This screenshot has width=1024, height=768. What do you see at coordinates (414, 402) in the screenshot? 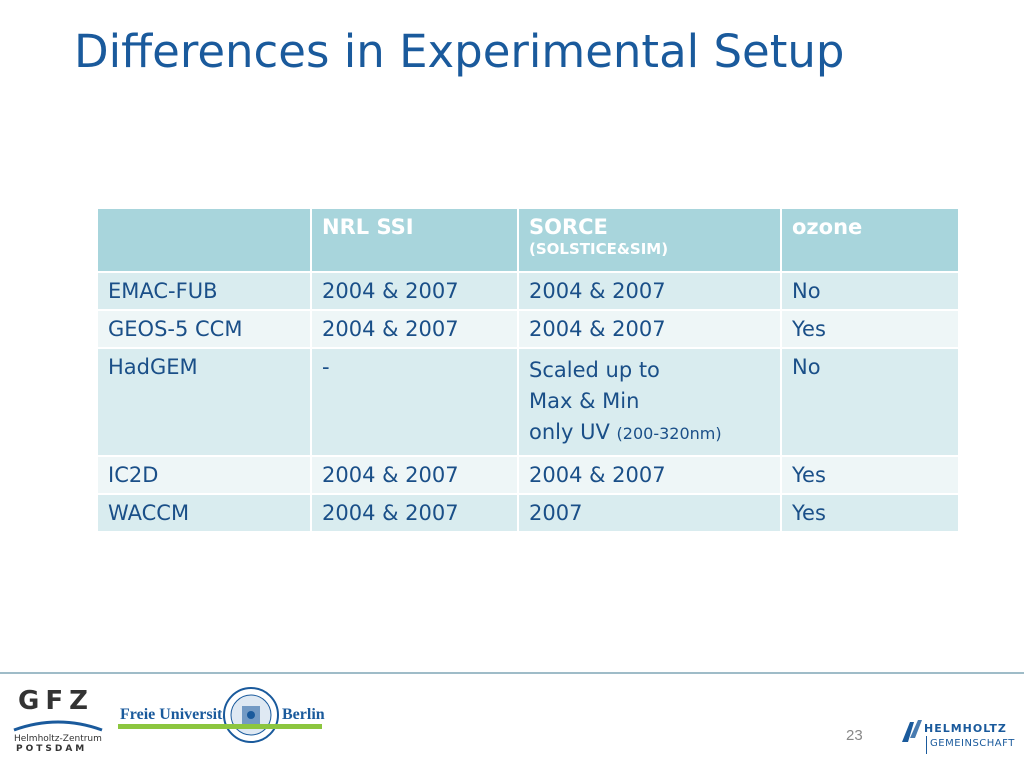
I see `nrl-cell: -` at bounding box center [414, 402].